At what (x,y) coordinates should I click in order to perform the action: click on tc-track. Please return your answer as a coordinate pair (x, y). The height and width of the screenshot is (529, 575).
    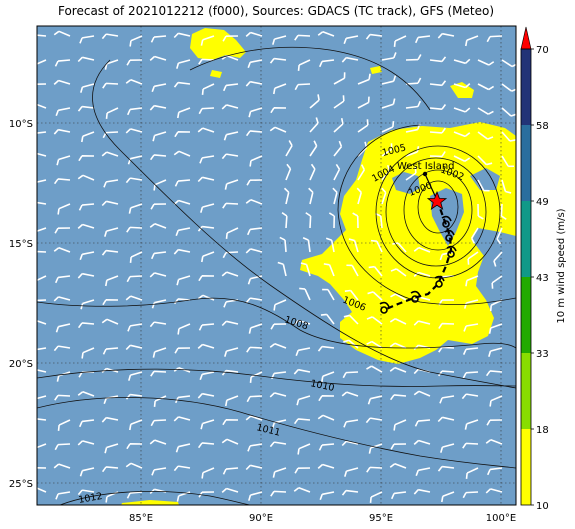
    Looking at the image, I should click on (418, 256).